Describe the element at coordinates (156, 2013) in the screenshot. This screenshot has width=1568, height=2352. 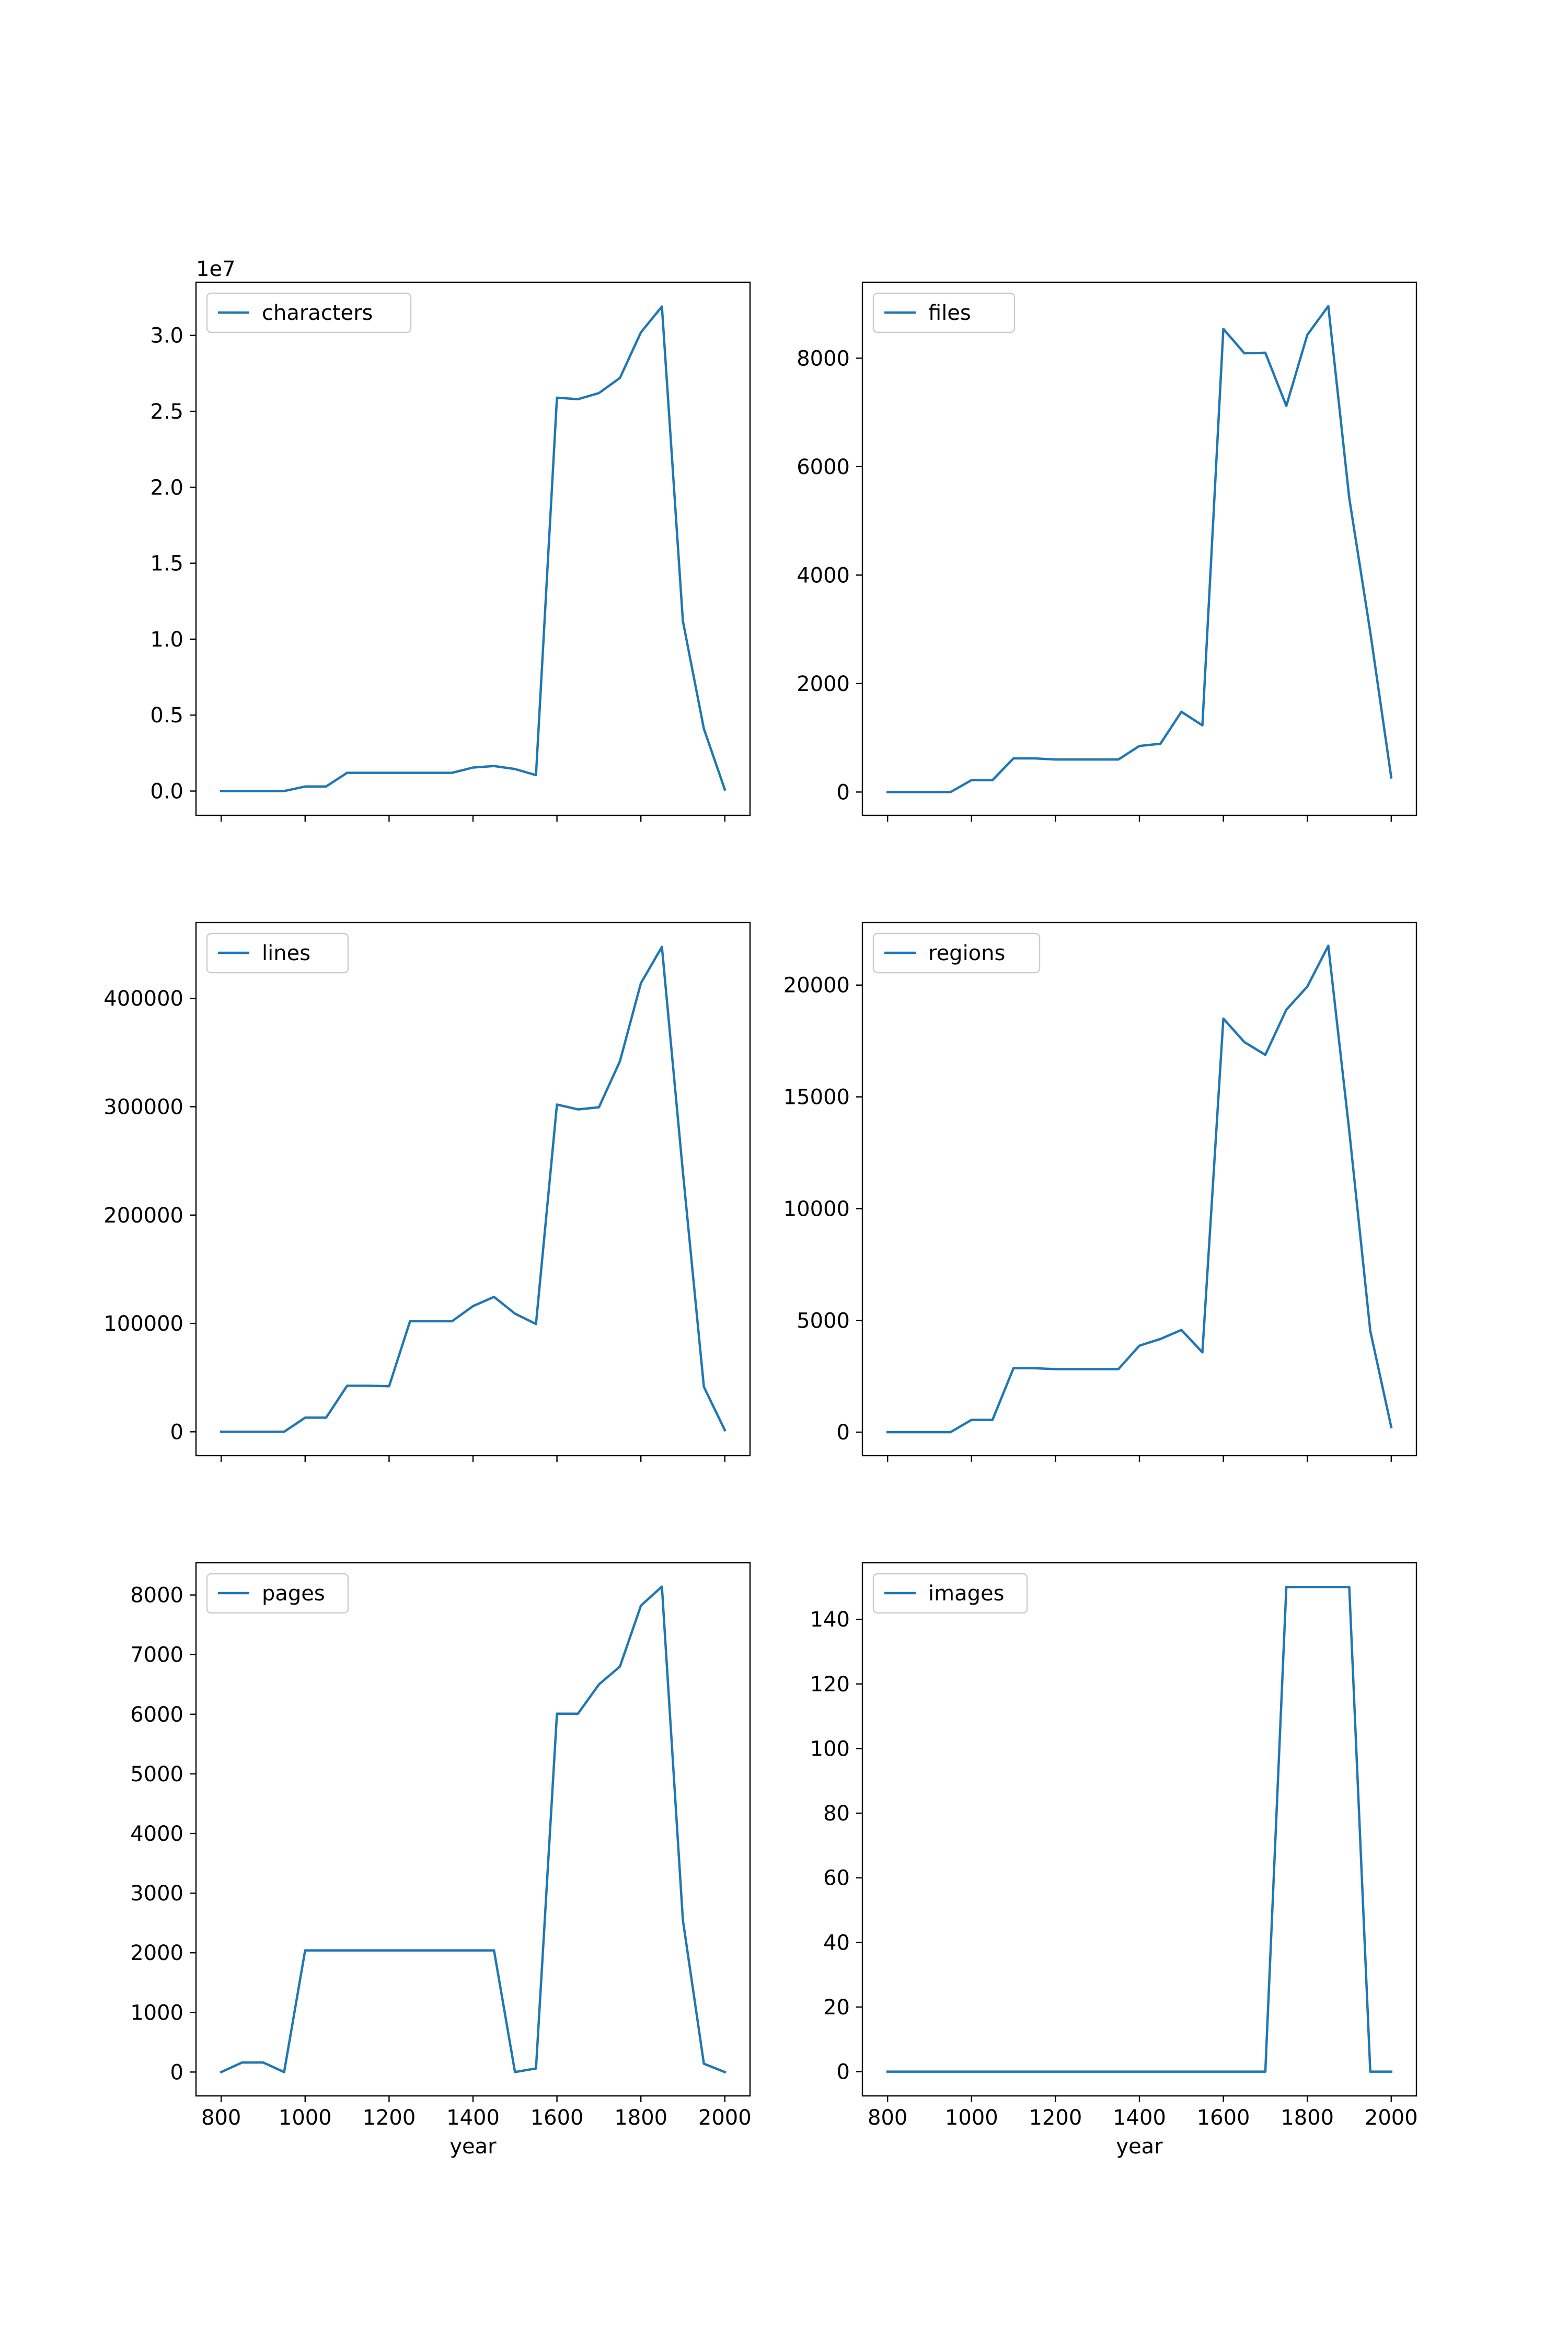
I see `y-tick-label: 1000` at that location.